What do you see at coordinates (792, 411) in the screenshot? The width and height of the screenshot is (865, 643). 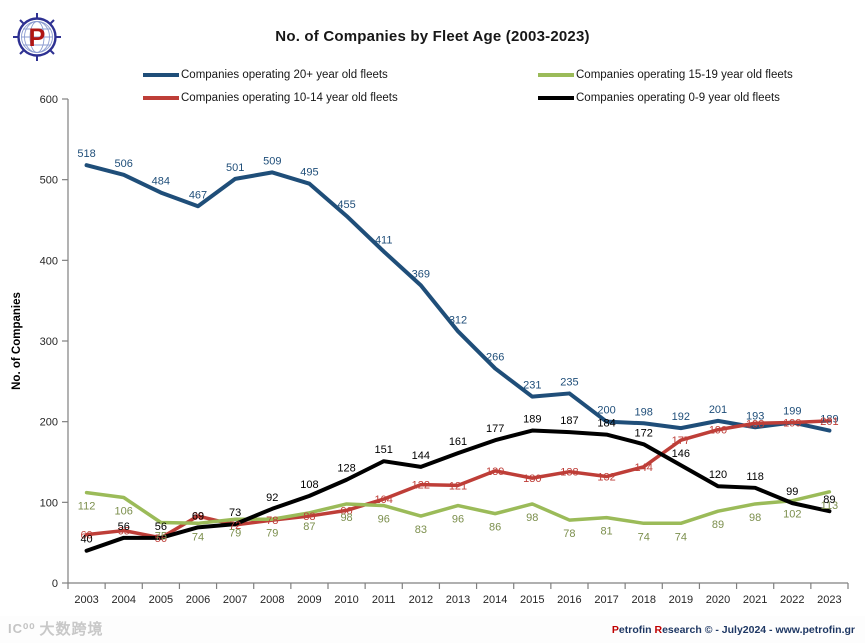 I see `data-label-fleet-20plus: 199` at bounding box center [792, 411].